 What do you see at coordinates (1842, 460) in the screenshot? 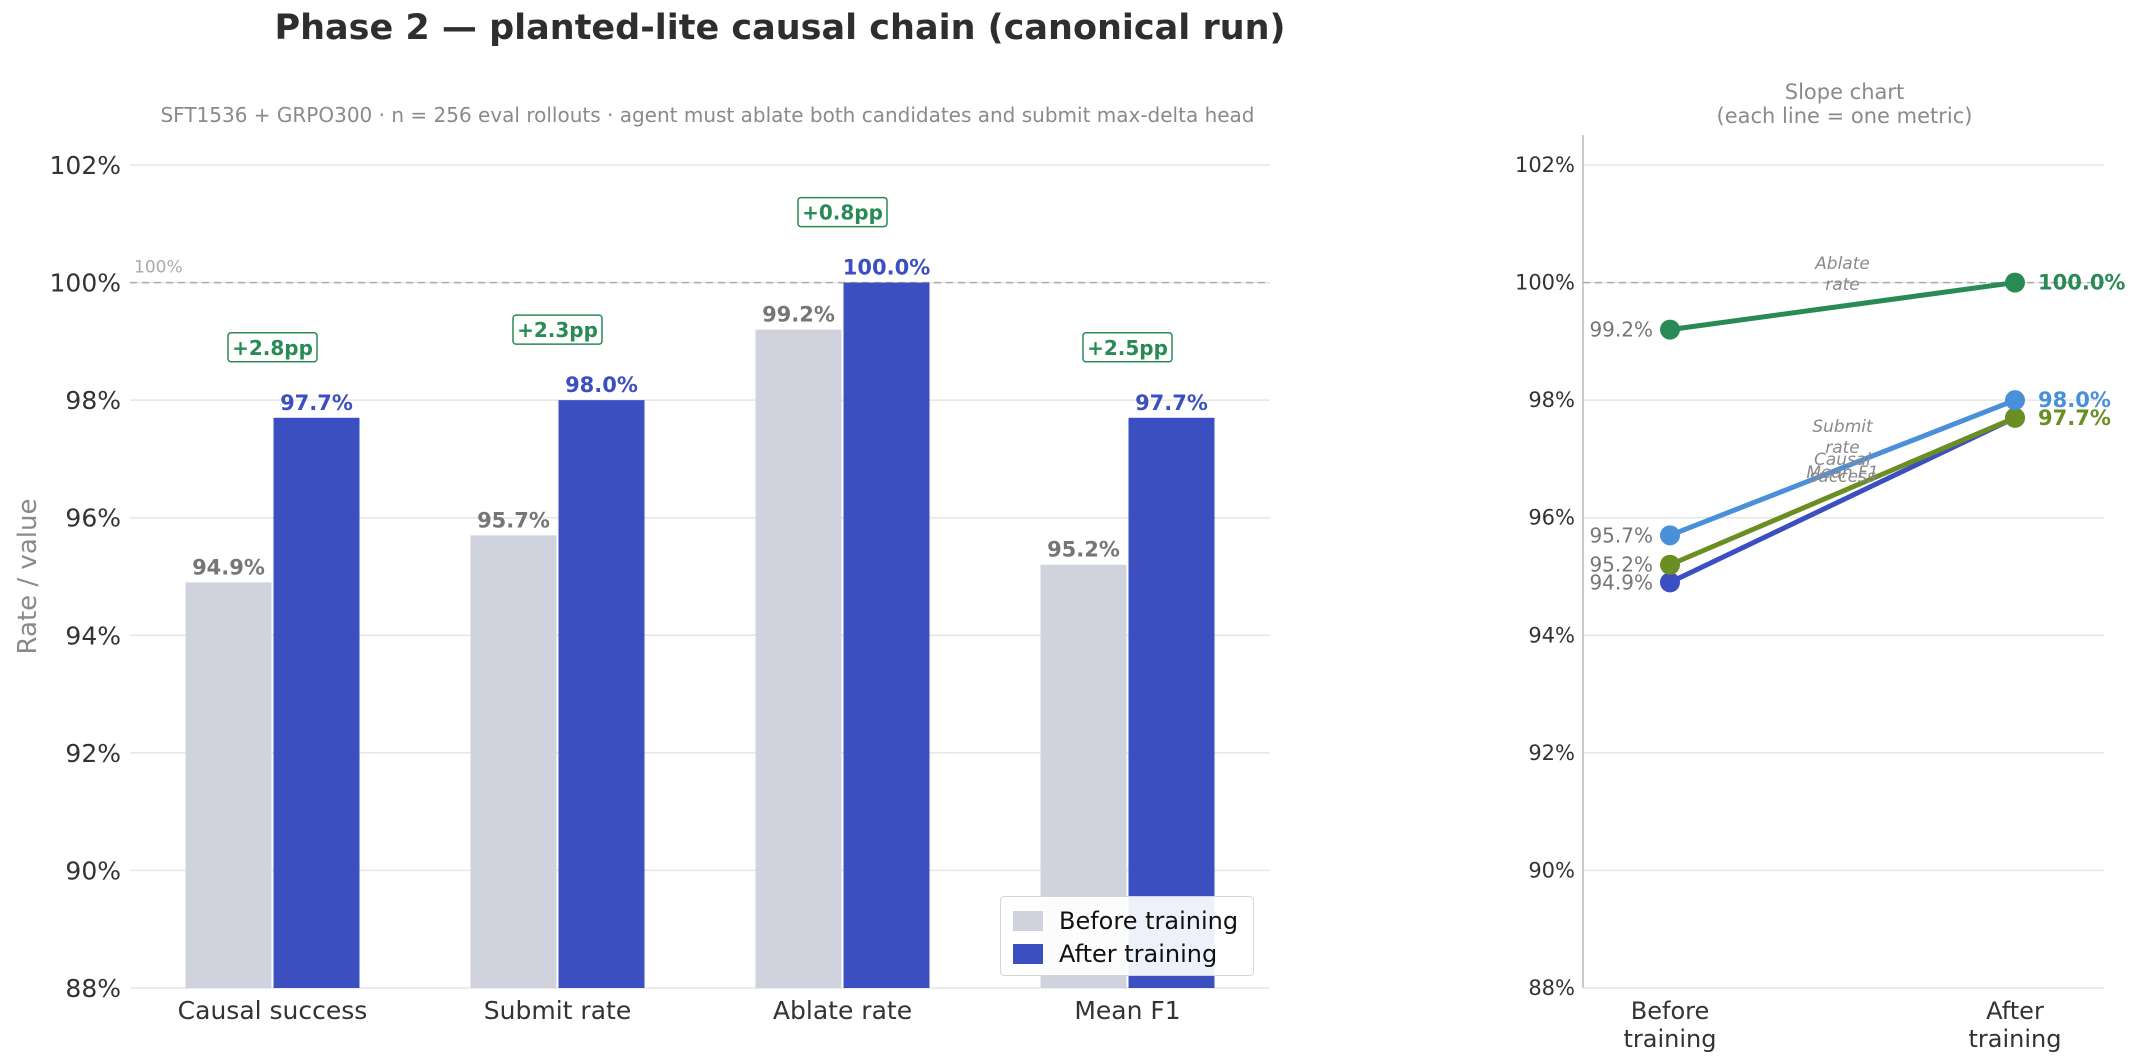
I see `slope-series-name-line-1: Causal` at bounding box center [1842, 460].